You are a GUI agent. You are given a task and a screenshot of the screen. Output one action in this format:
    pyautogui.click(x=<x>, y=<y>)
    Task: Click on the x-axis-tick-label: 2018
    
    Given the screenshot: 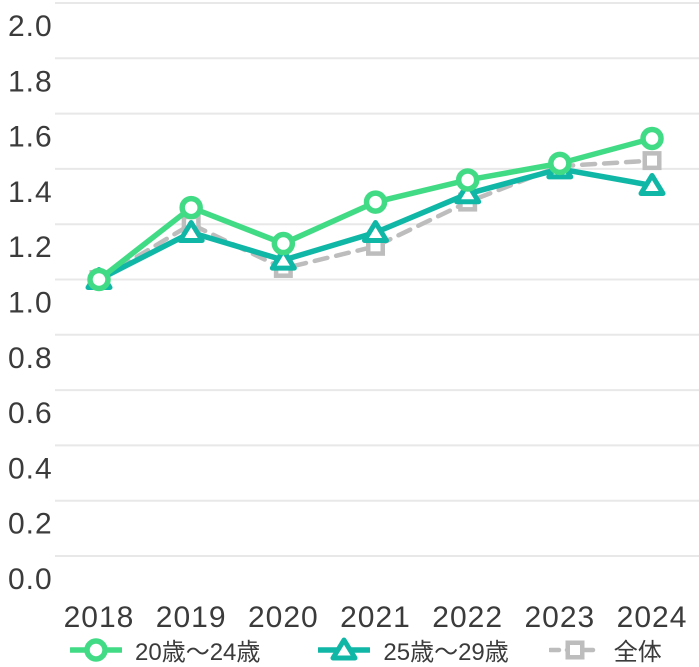 What is the action you would take?
    pyautogui.click(x=99, y=617)
    